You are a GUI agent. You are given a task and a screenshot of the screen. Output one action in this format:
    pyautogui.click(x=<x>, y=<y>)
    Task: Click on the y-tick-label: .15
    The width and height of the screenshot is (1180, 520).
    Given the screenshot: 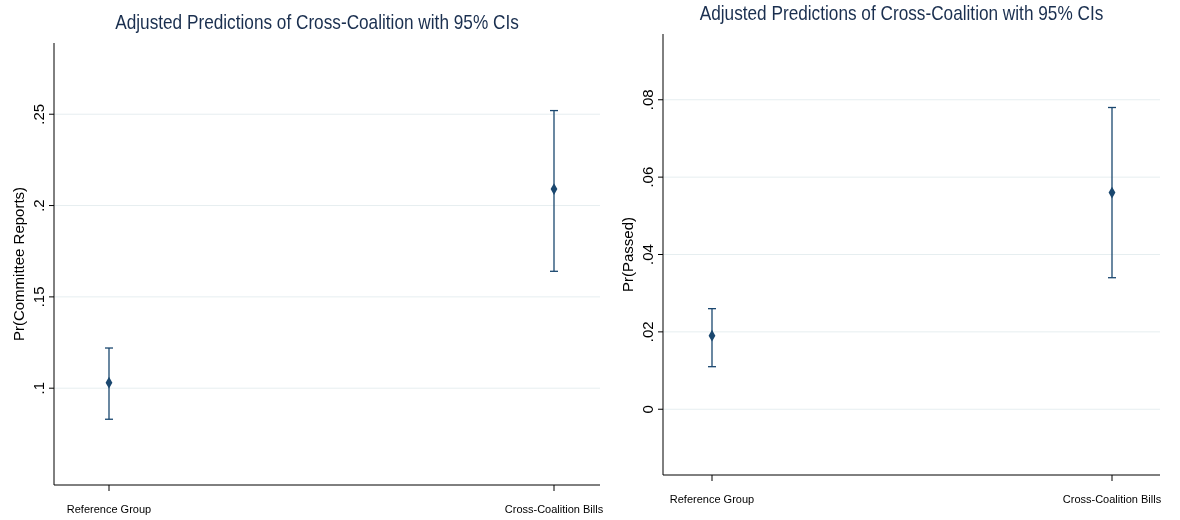 What is the action you would take?
    pyautogui.click(x=38, y=297)
    